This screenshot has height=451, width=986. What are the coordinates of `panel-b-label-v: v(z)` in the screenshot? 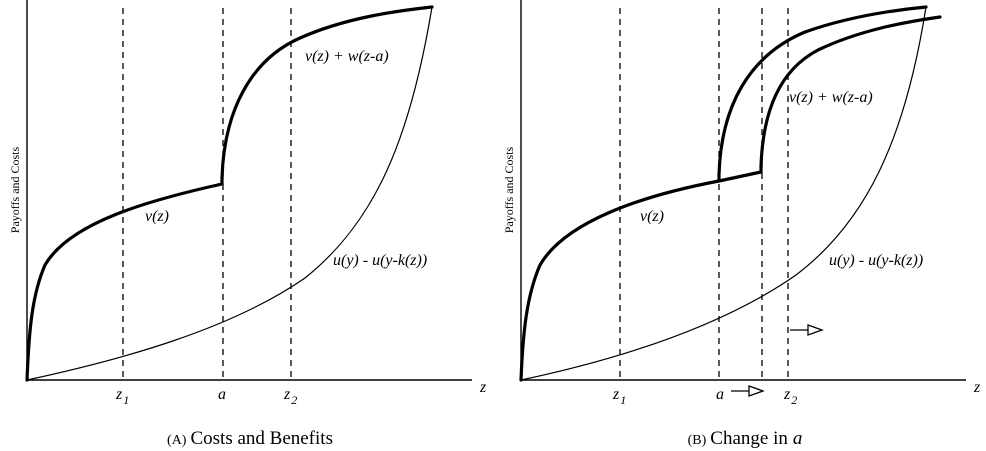 It's located at (652, 216).